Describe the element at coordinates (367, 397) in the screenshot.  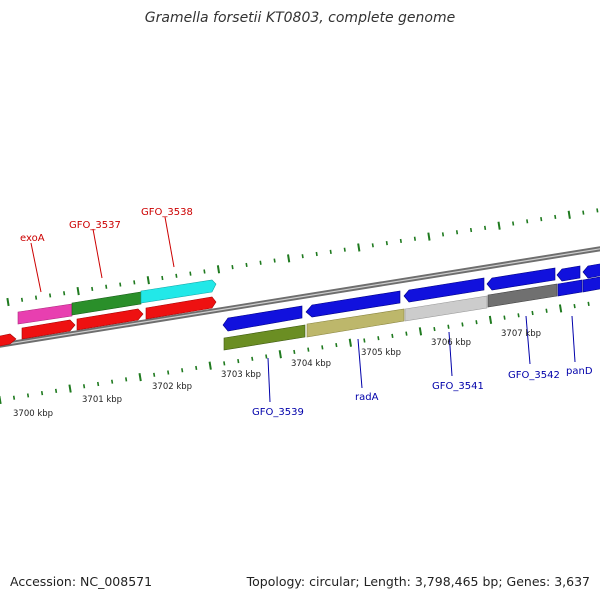
I see `gene-label-radA: radA` at that location.